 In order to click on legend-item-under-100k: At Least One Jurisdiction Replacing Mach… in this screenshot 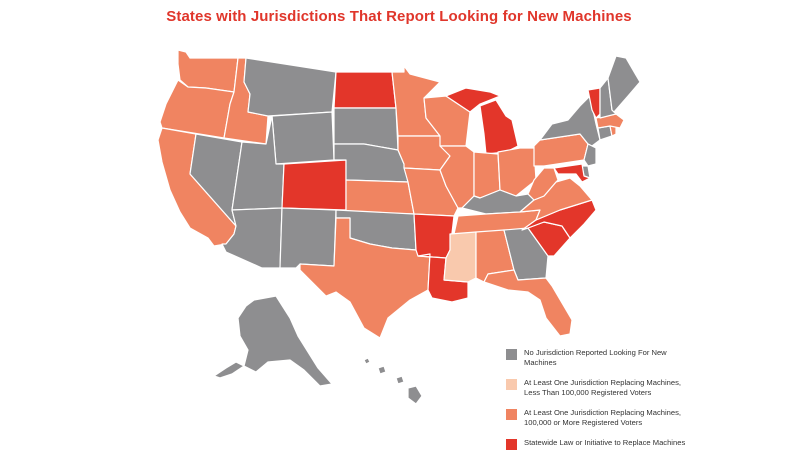, I will do `click(621, 388)`.